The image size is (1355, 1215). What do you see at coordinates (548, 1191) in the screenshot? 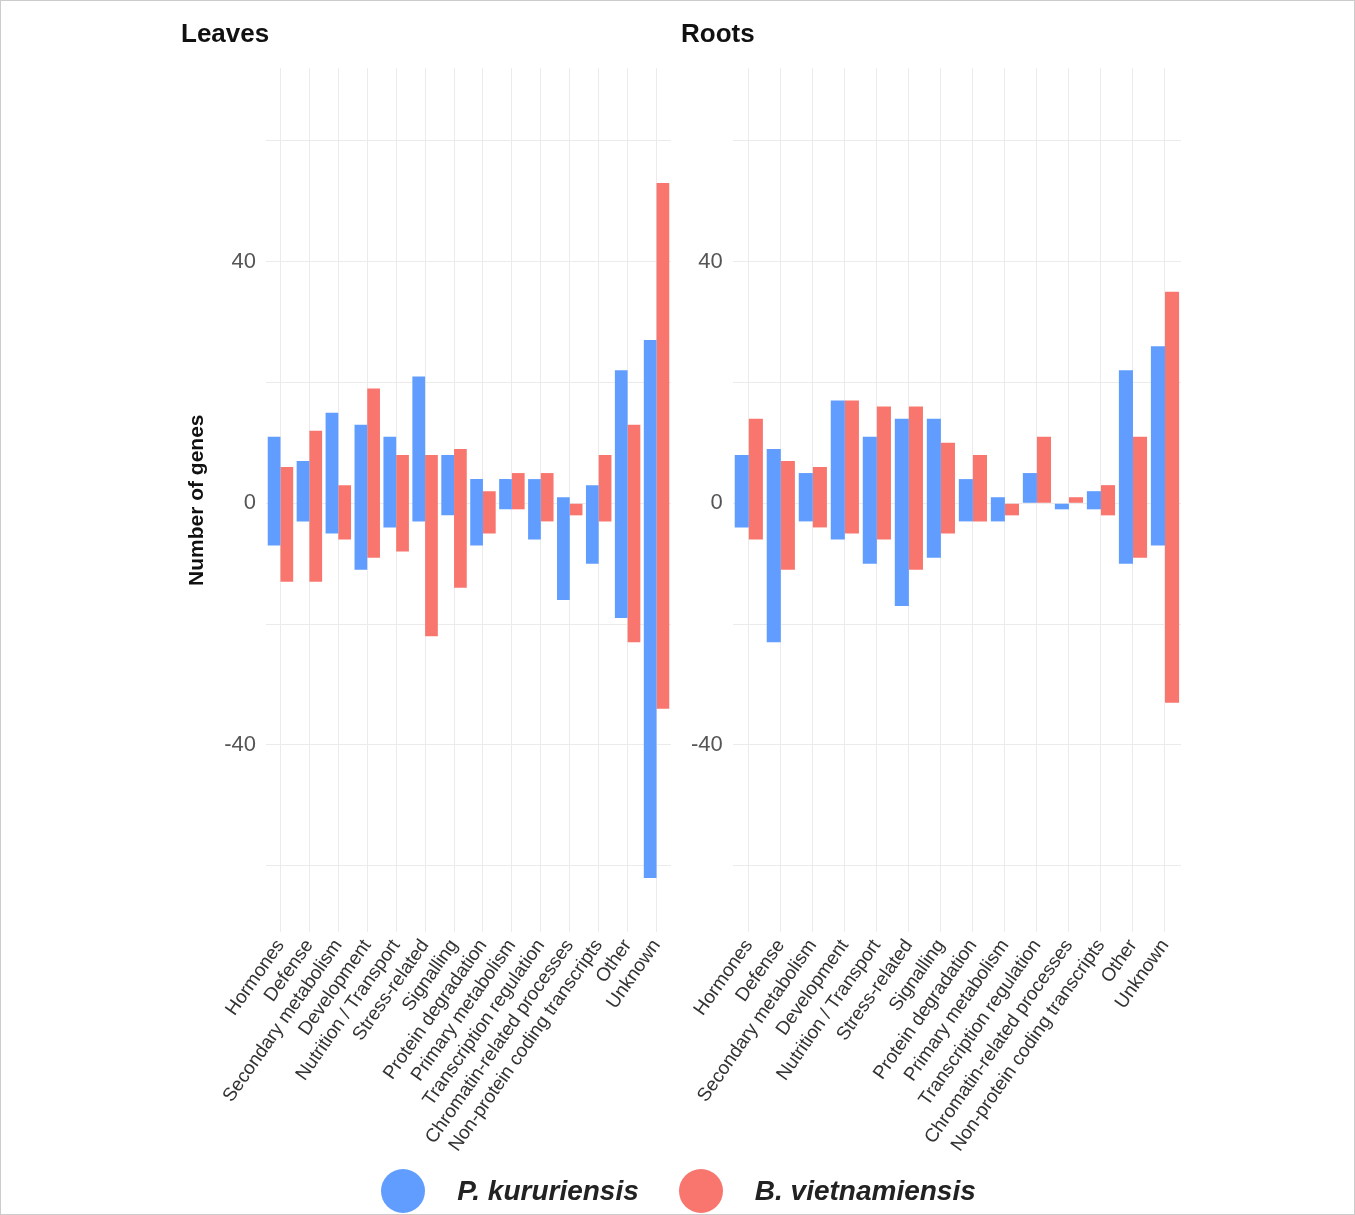
I see `legend-label: P. kururiensis` at bounding box center [548, 1191].